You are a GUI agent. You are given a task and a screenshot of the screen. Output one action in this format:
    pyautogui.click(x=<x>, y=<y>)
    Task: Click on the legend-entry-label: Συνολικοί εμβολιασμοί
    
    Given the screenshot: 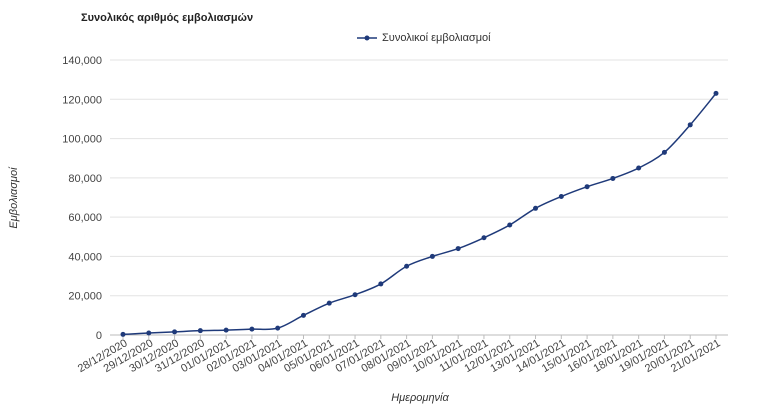 What is the action you would take?
    pyautogui.click(x=436, y=38)
    